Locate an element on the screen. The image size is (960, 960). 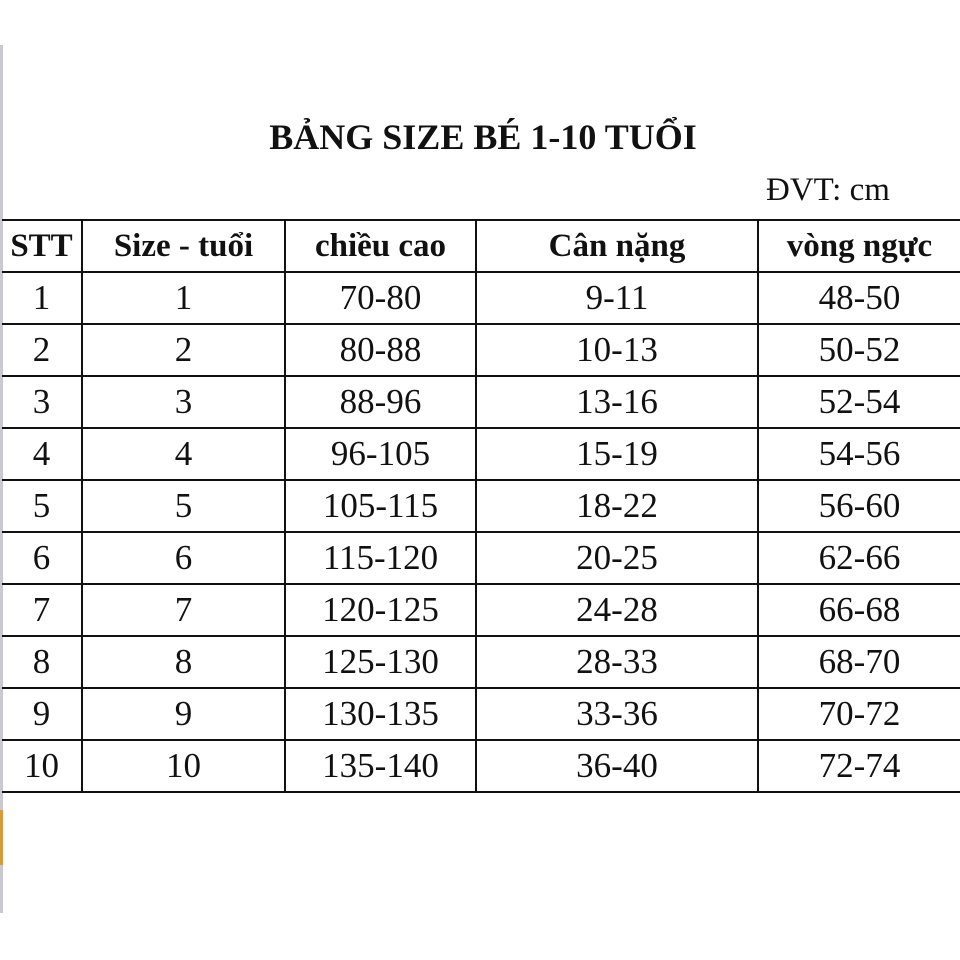
cell-chest: 70-72 is located at coordinates (858, 714).